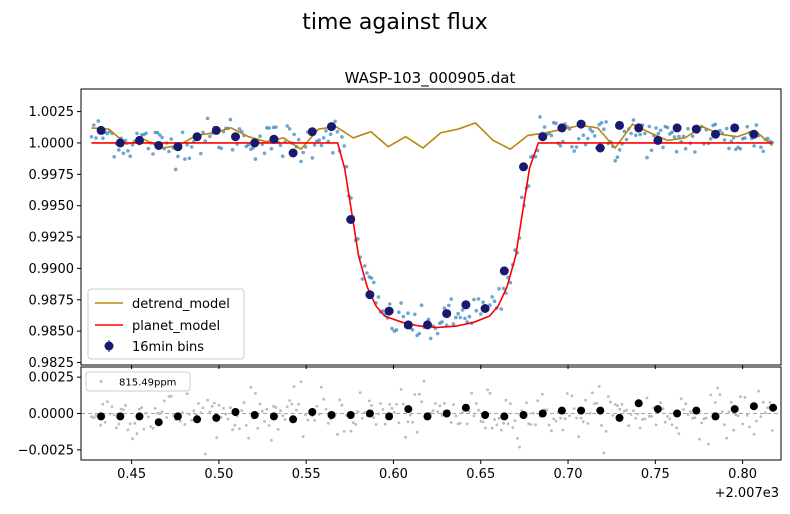 Image resolution: width=790 pixels, height=514 pixels. What do you see at coordinates (52, 112) in the screenshot?
I see `top-y-tick-label: 1.0025` at bounding box center [52, 112].